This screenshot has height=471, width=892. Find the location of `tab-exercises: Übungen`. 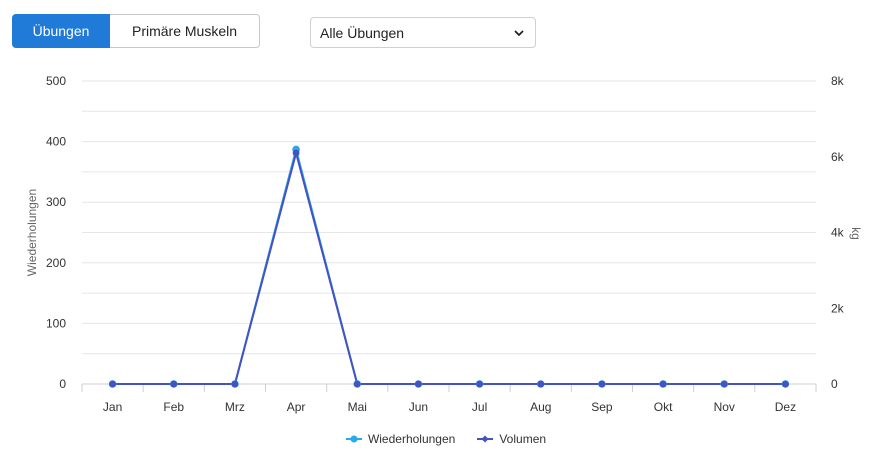

tab-exercises: Übungen is located at coordinates (61, 31).